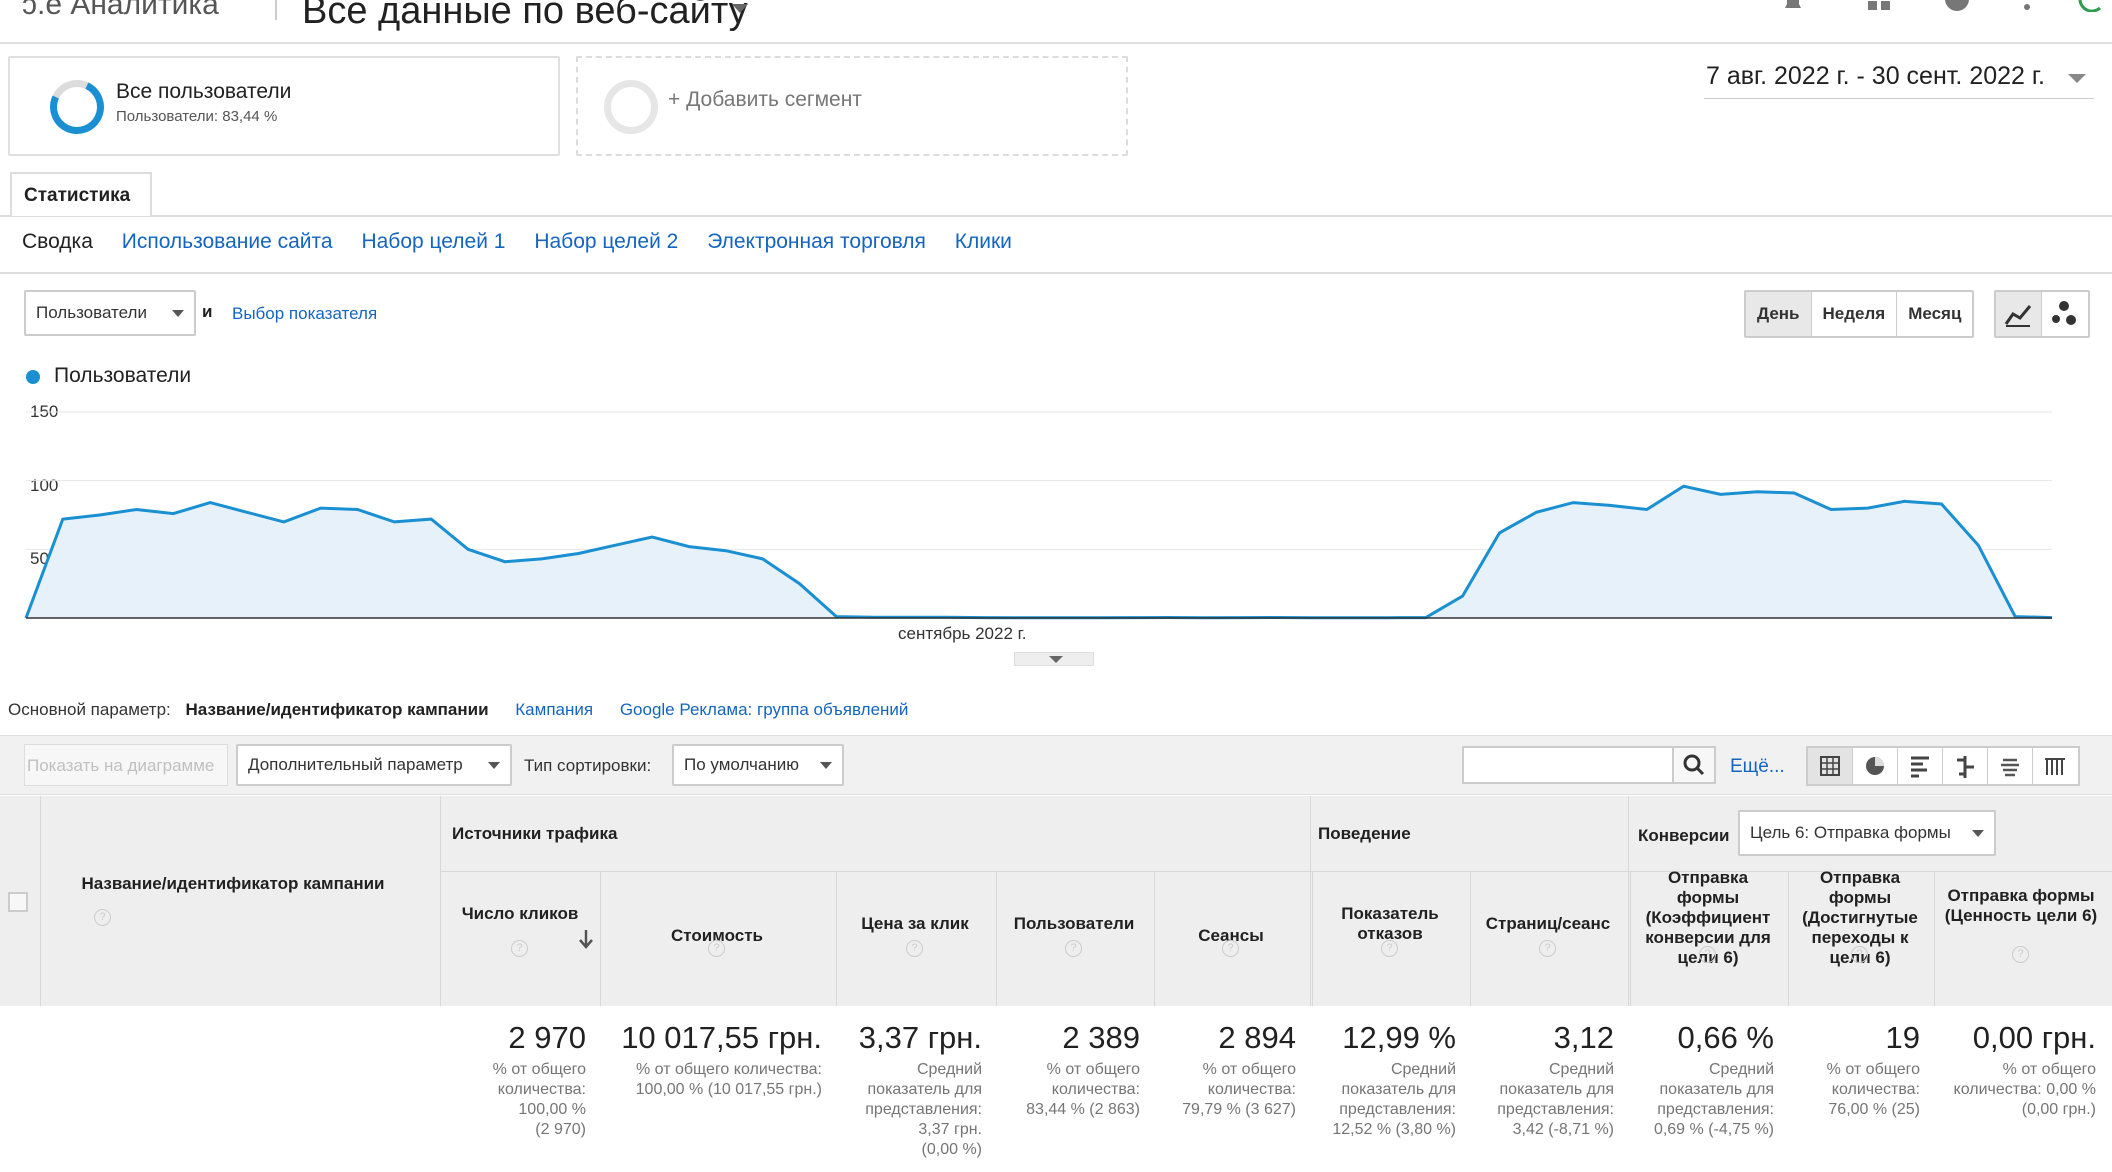 This screenshot has width=2112, height=1172. Describe the element at coordinates (227, 241) in the screenshot. I see `subtab-site-usage: Использование сайта` at that location.